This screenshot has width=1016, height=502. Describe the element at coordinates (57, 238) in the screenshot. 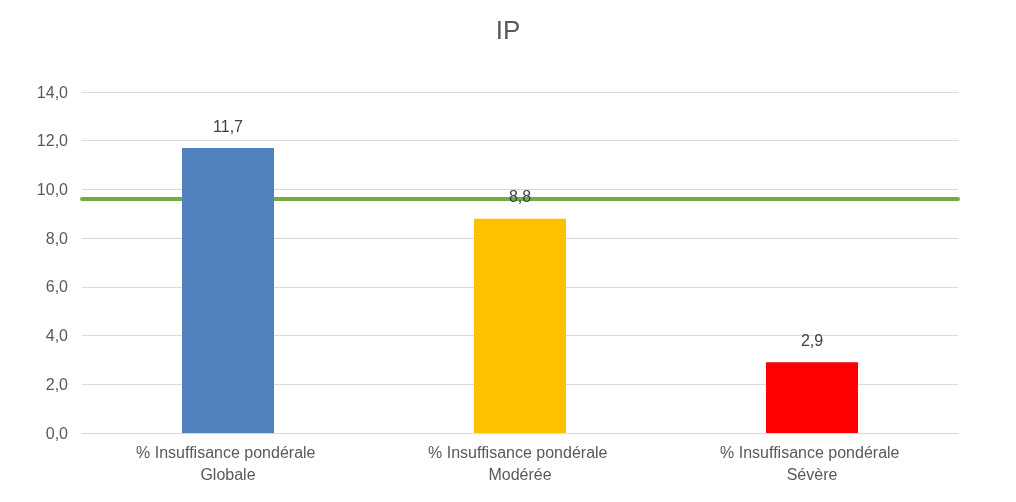

I see `y-tick-label: 8,0` at that location.